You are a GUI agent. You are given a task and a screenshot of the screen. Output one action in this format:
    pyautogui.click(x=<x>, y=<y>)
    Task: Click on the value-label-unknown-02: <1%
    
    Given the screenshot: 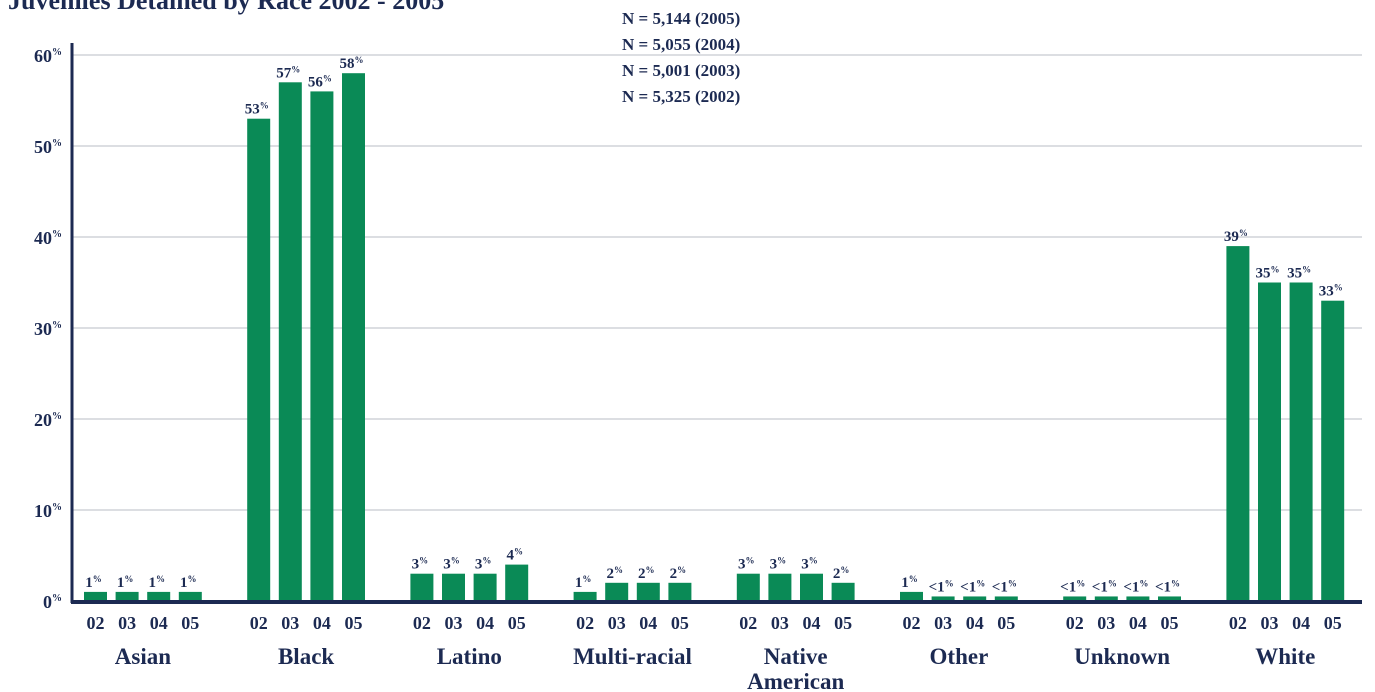 What is the action you would take?
    pyautogui.click(x=1072, y=586)
    